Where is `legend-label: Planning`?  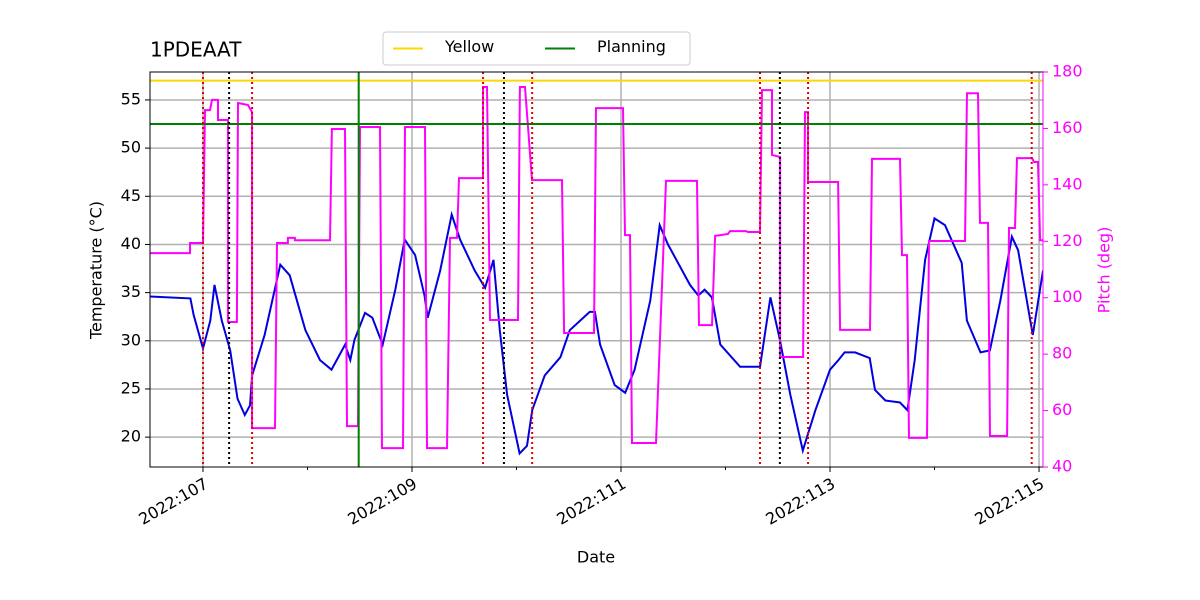
legend-label: Planning is located at coordinates (631, 46).